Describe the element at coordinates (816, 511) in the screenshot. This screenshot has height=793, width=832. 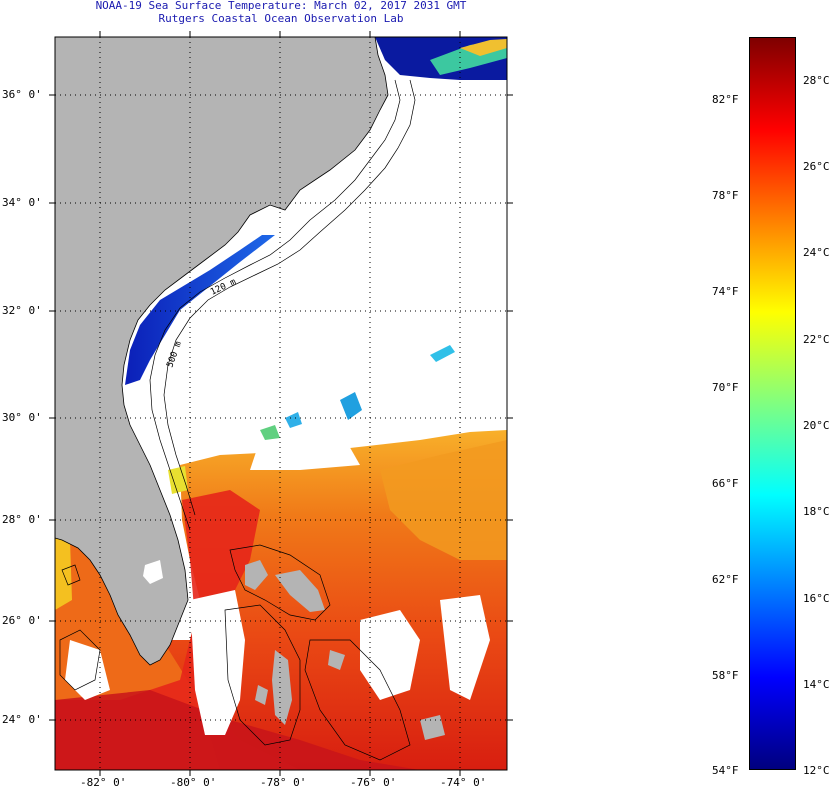
I see `colorbar-label-18c: 18°C` at that location.